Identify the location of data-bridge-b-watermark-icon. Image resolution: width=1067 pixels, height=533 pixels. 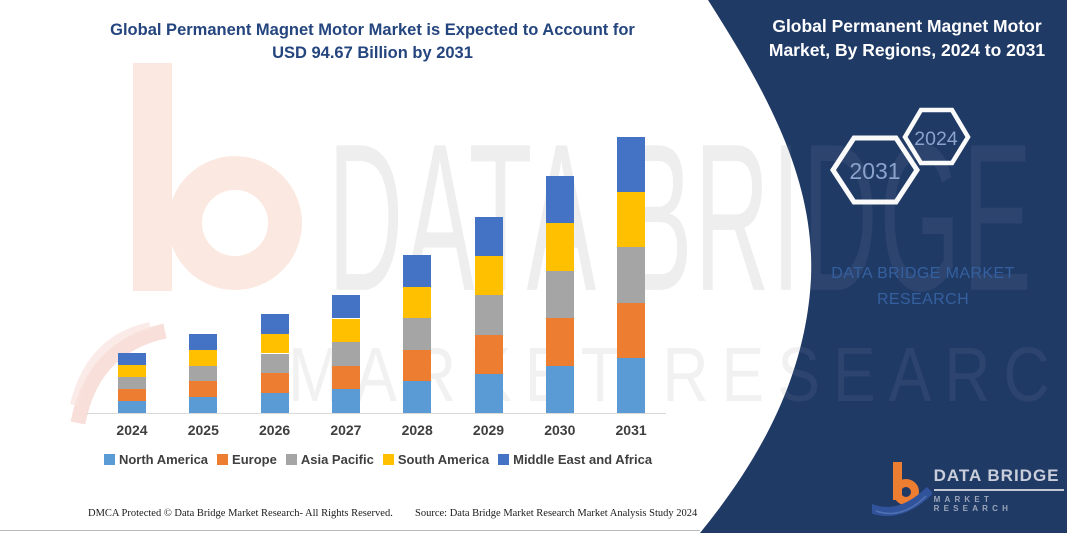
(186, 244).